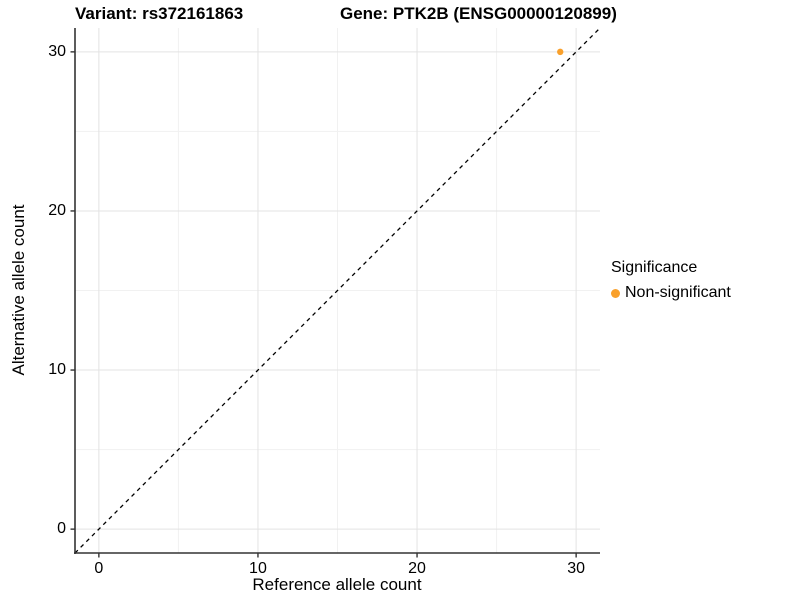 The width and height of the screenshot is (800, 600). I want to click on x-tick-label: 20, so click(417, 568).